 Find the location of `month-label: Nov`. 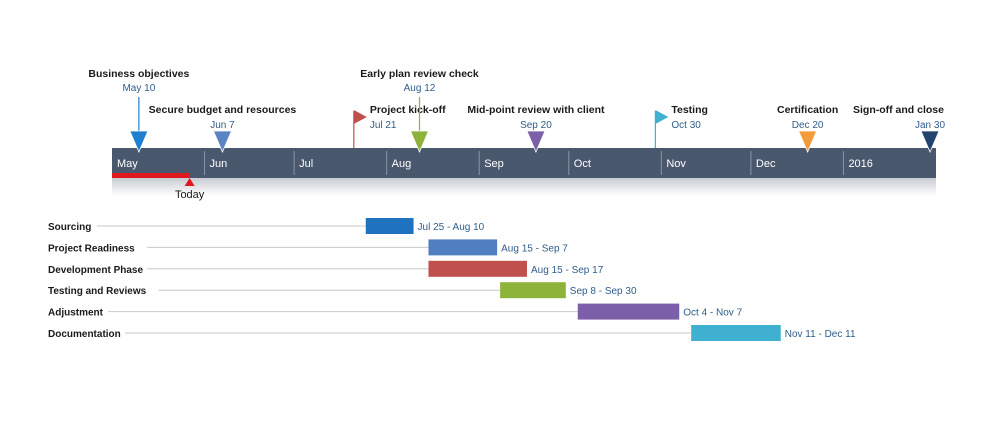

month-label: Nov is located at coordinates (676, 164).